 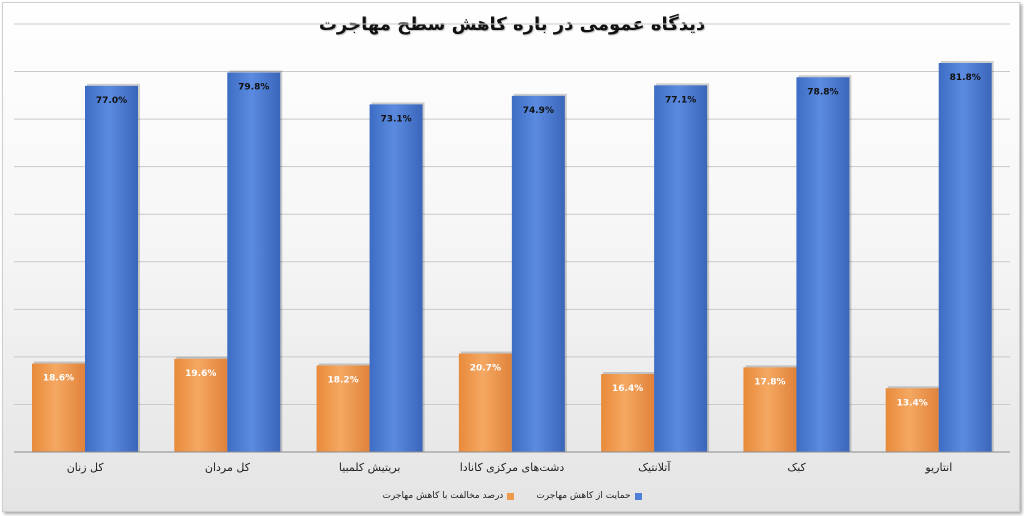 I want to click on data-label-oppose: 13.4%, so click(x=912, y=403).